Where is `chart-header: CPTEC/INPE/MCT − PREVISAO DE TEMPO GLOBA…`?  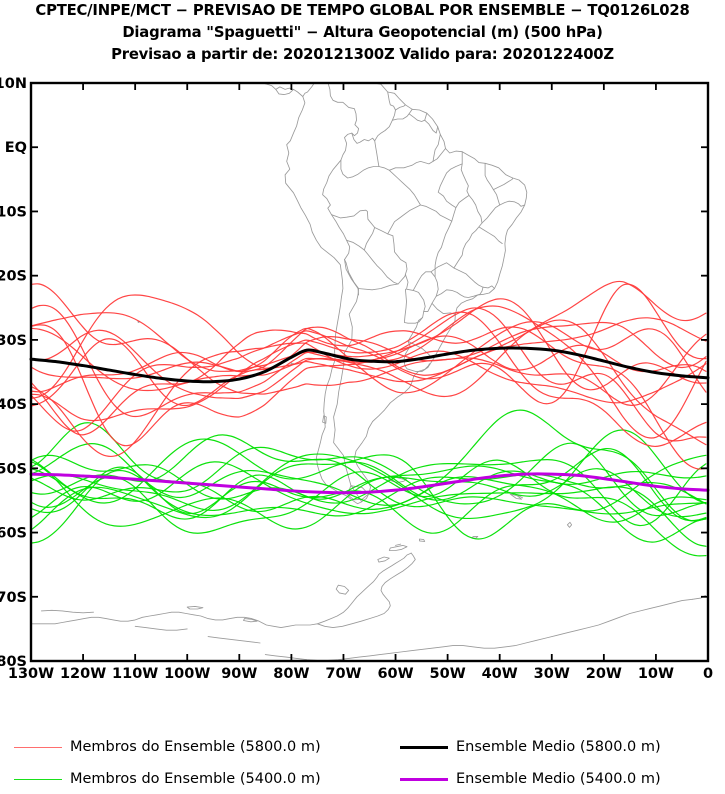 chart-header: CPTEC/INPE/MCT − PREVISAO DE TEMPO GLOBA… is located at coordinates (362, 31).